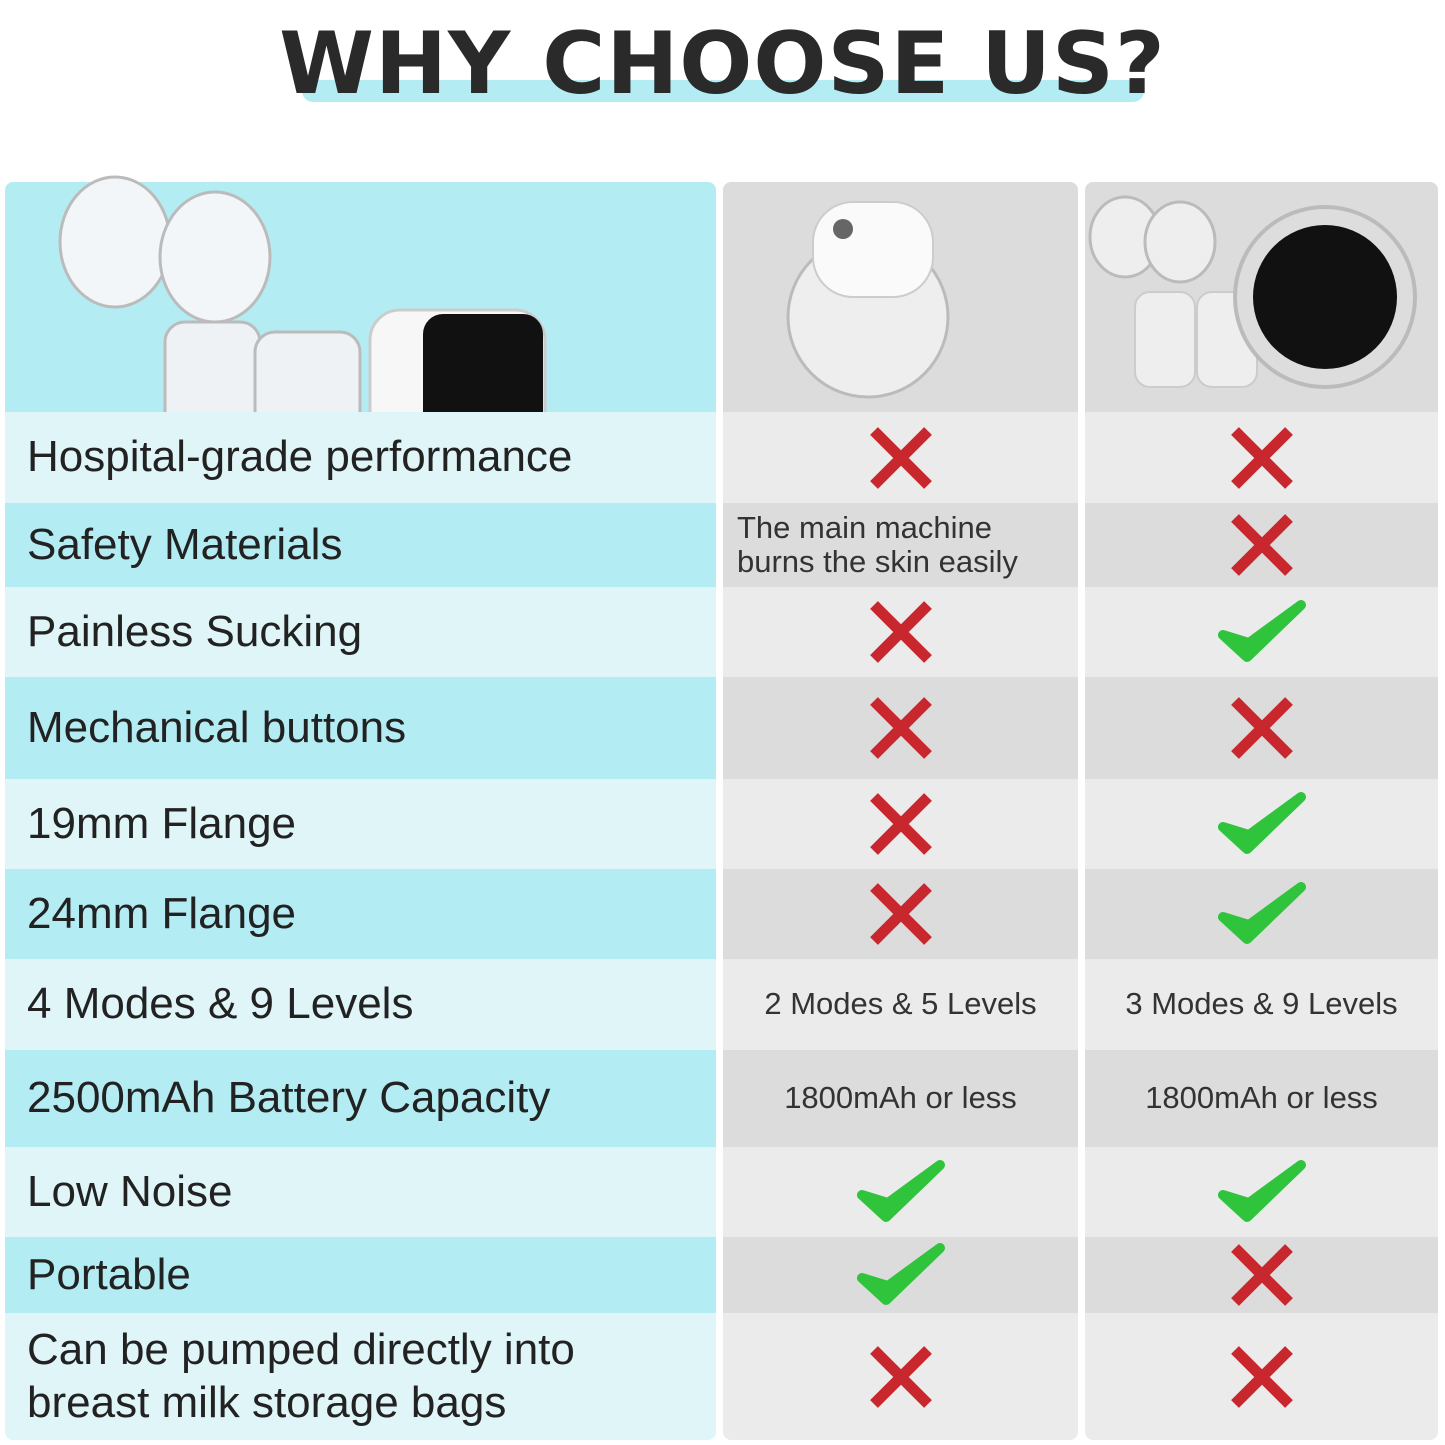 This screenshot has width=1445, height=1445. I want to click on comparison-cell: 2 Modes & 5 Levels, so click(900, 1004).